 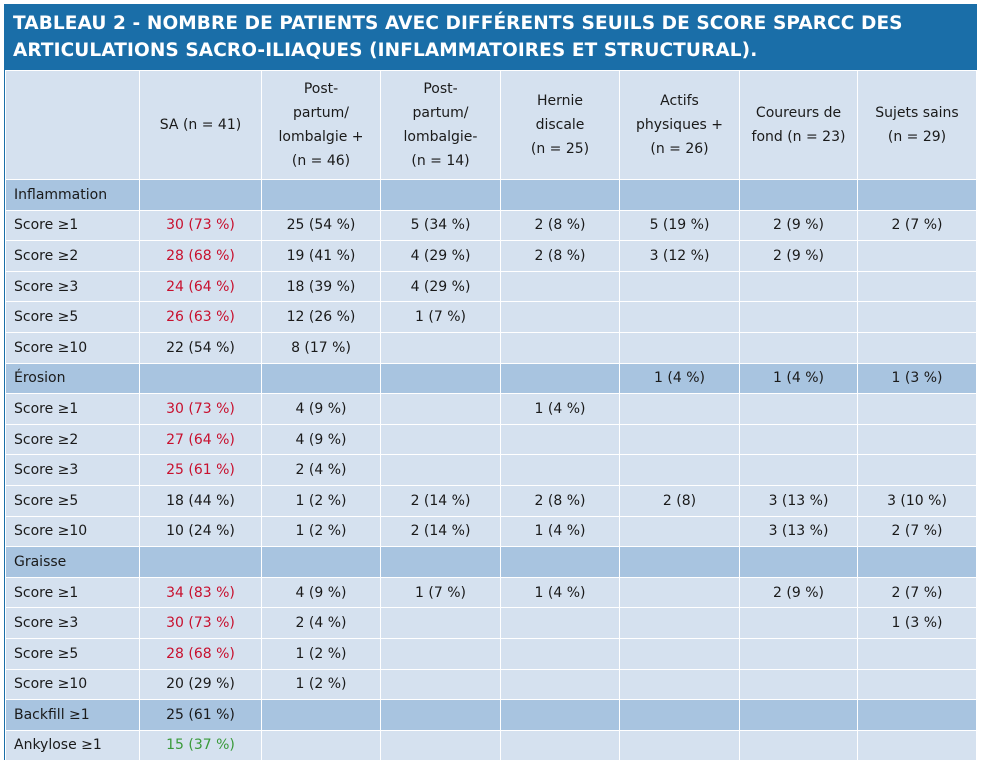 What do you see at coordinates (200, 286) in the screenshot?
I see `table-cell: 24 (64 %)` at bounding box center [200, 286].